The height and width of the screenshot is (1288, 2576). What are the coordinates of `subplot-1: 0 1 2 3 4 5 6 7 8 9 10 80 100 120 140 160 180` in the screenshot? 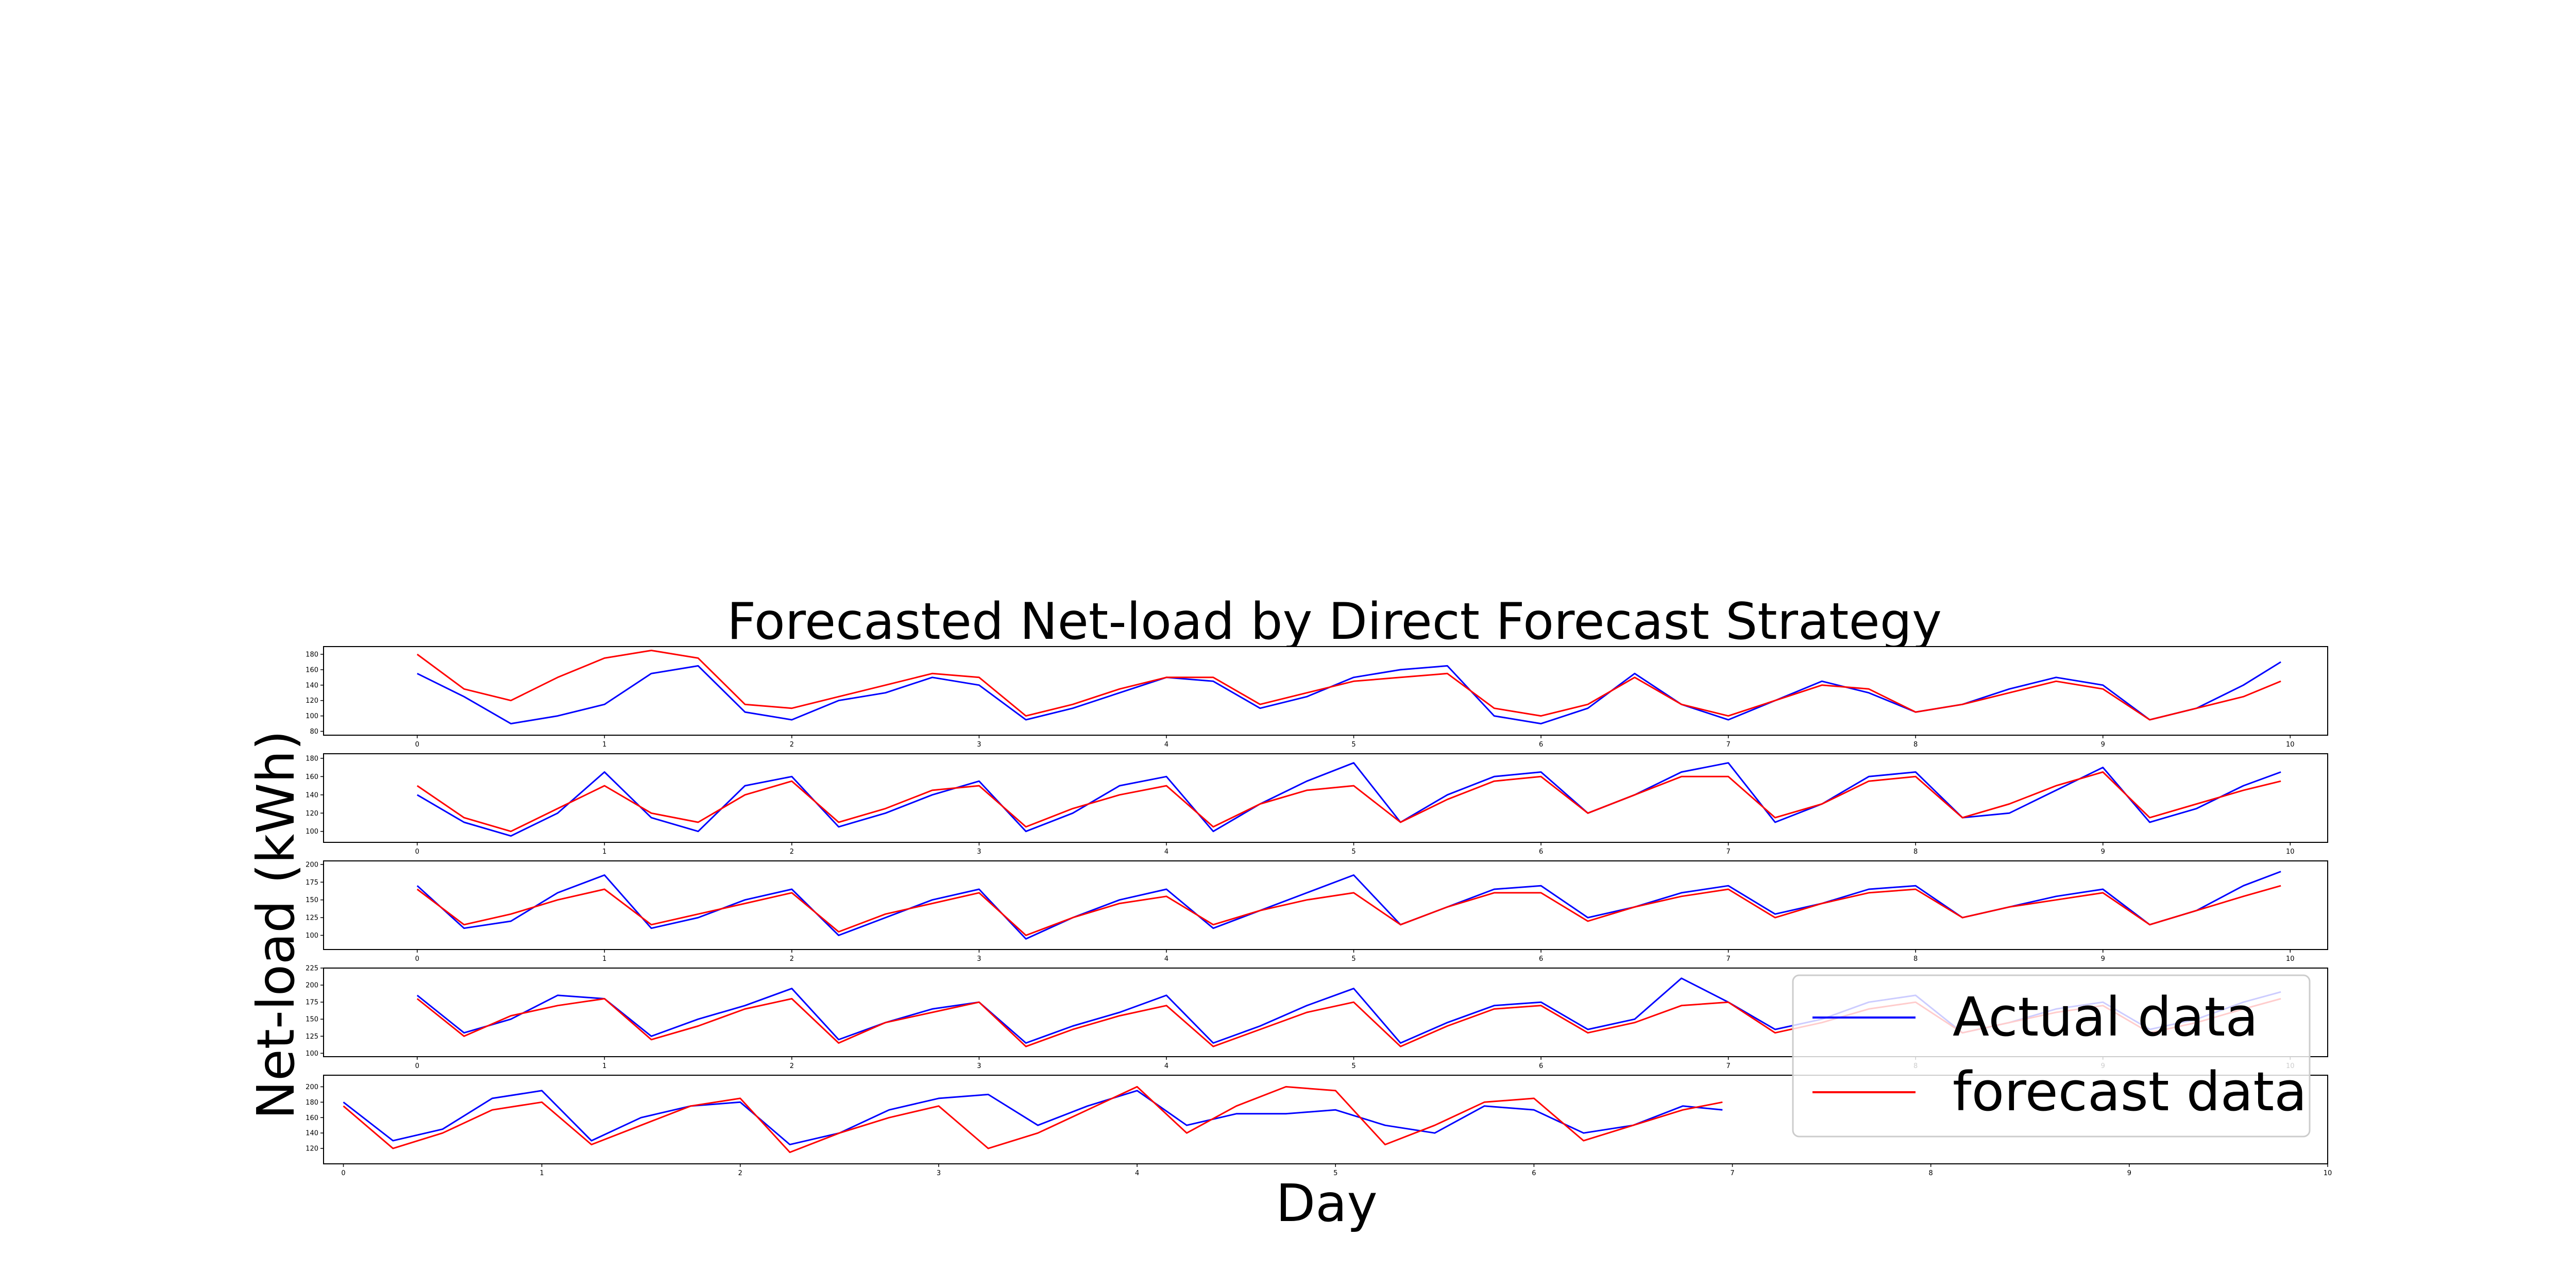 It's located at (1317, 697).